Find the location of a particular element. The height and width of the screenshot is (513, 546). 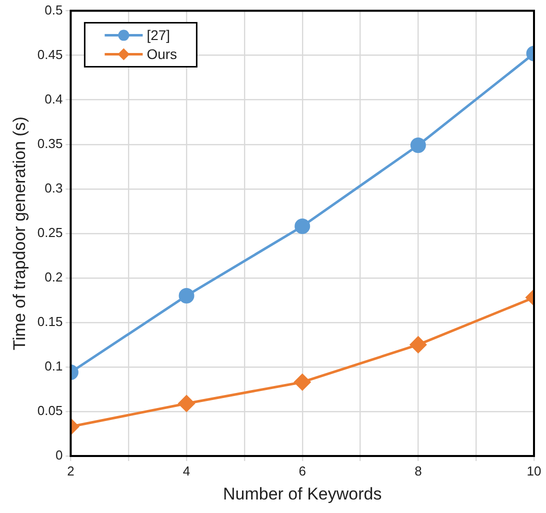

x-tick-label: 10 is located at coordinates (534, 470).